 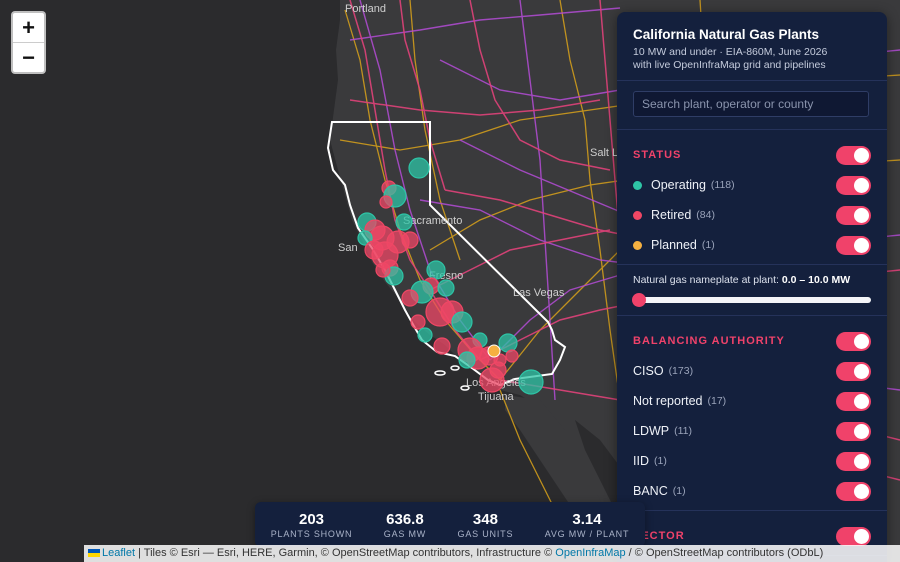 I want to click on slider-label-text: Natural gas nameplate at plant:, so click(x=706, y=280).